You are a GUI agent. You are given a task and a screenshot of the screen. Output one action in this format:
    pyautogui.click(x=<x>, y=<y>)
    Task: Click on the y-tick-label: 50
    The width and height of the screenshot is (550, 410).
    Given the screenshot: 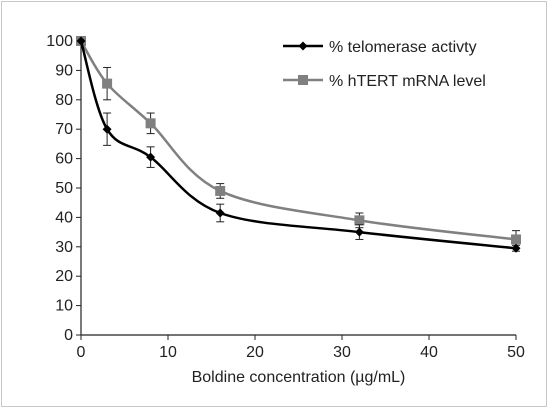 What is the action you would take?
    pyautogui.click(x=64, y=188)
    